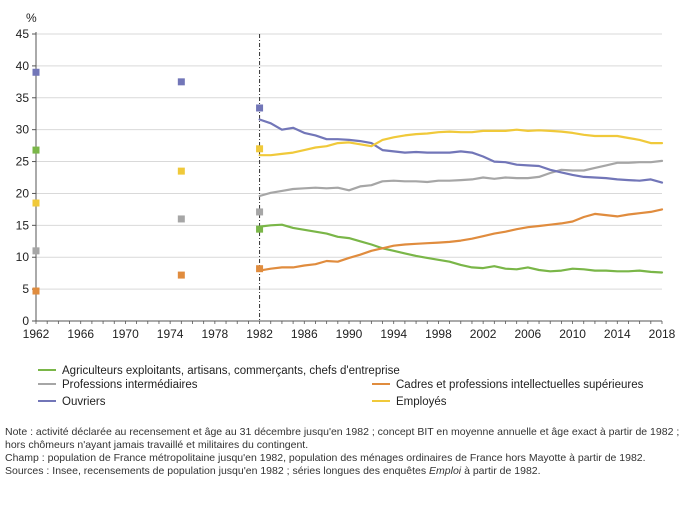 The width and height of the screenshot is (698, 506). Describe the element at coordinates (483, 334) in the screenshot. I see `x-tick-label: 2002` at that location.